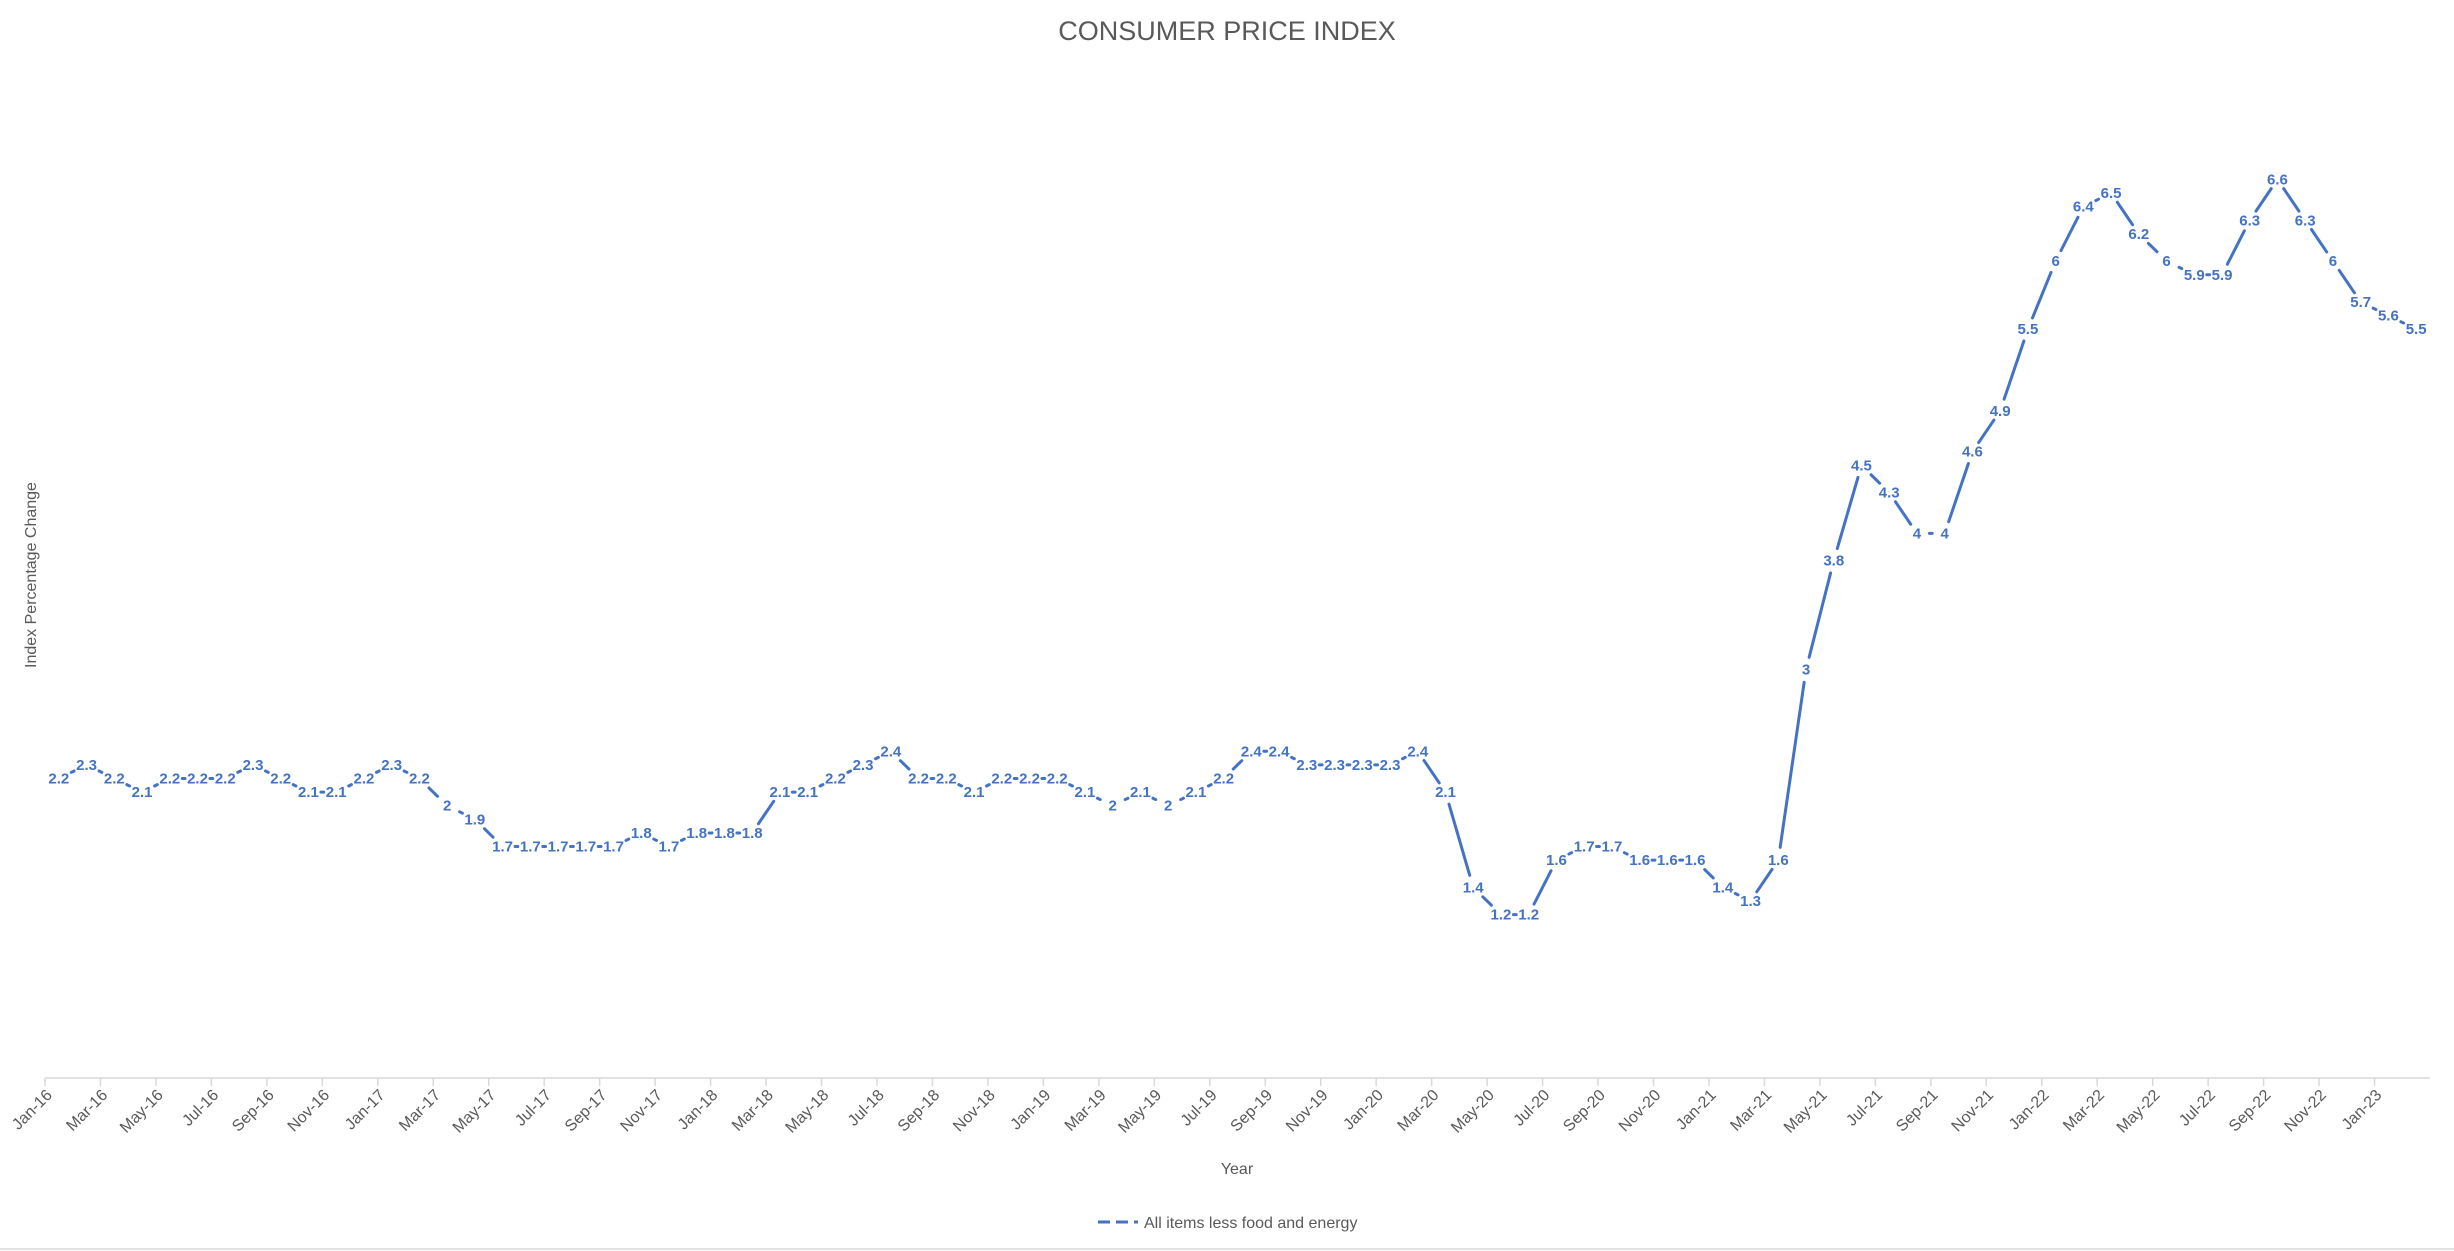 This screenshot has width=2454, height=1251. Describe the element at coordinates (1917, 1111) in the screenshot. I see `x-tick-label: Sep-21` at that location.